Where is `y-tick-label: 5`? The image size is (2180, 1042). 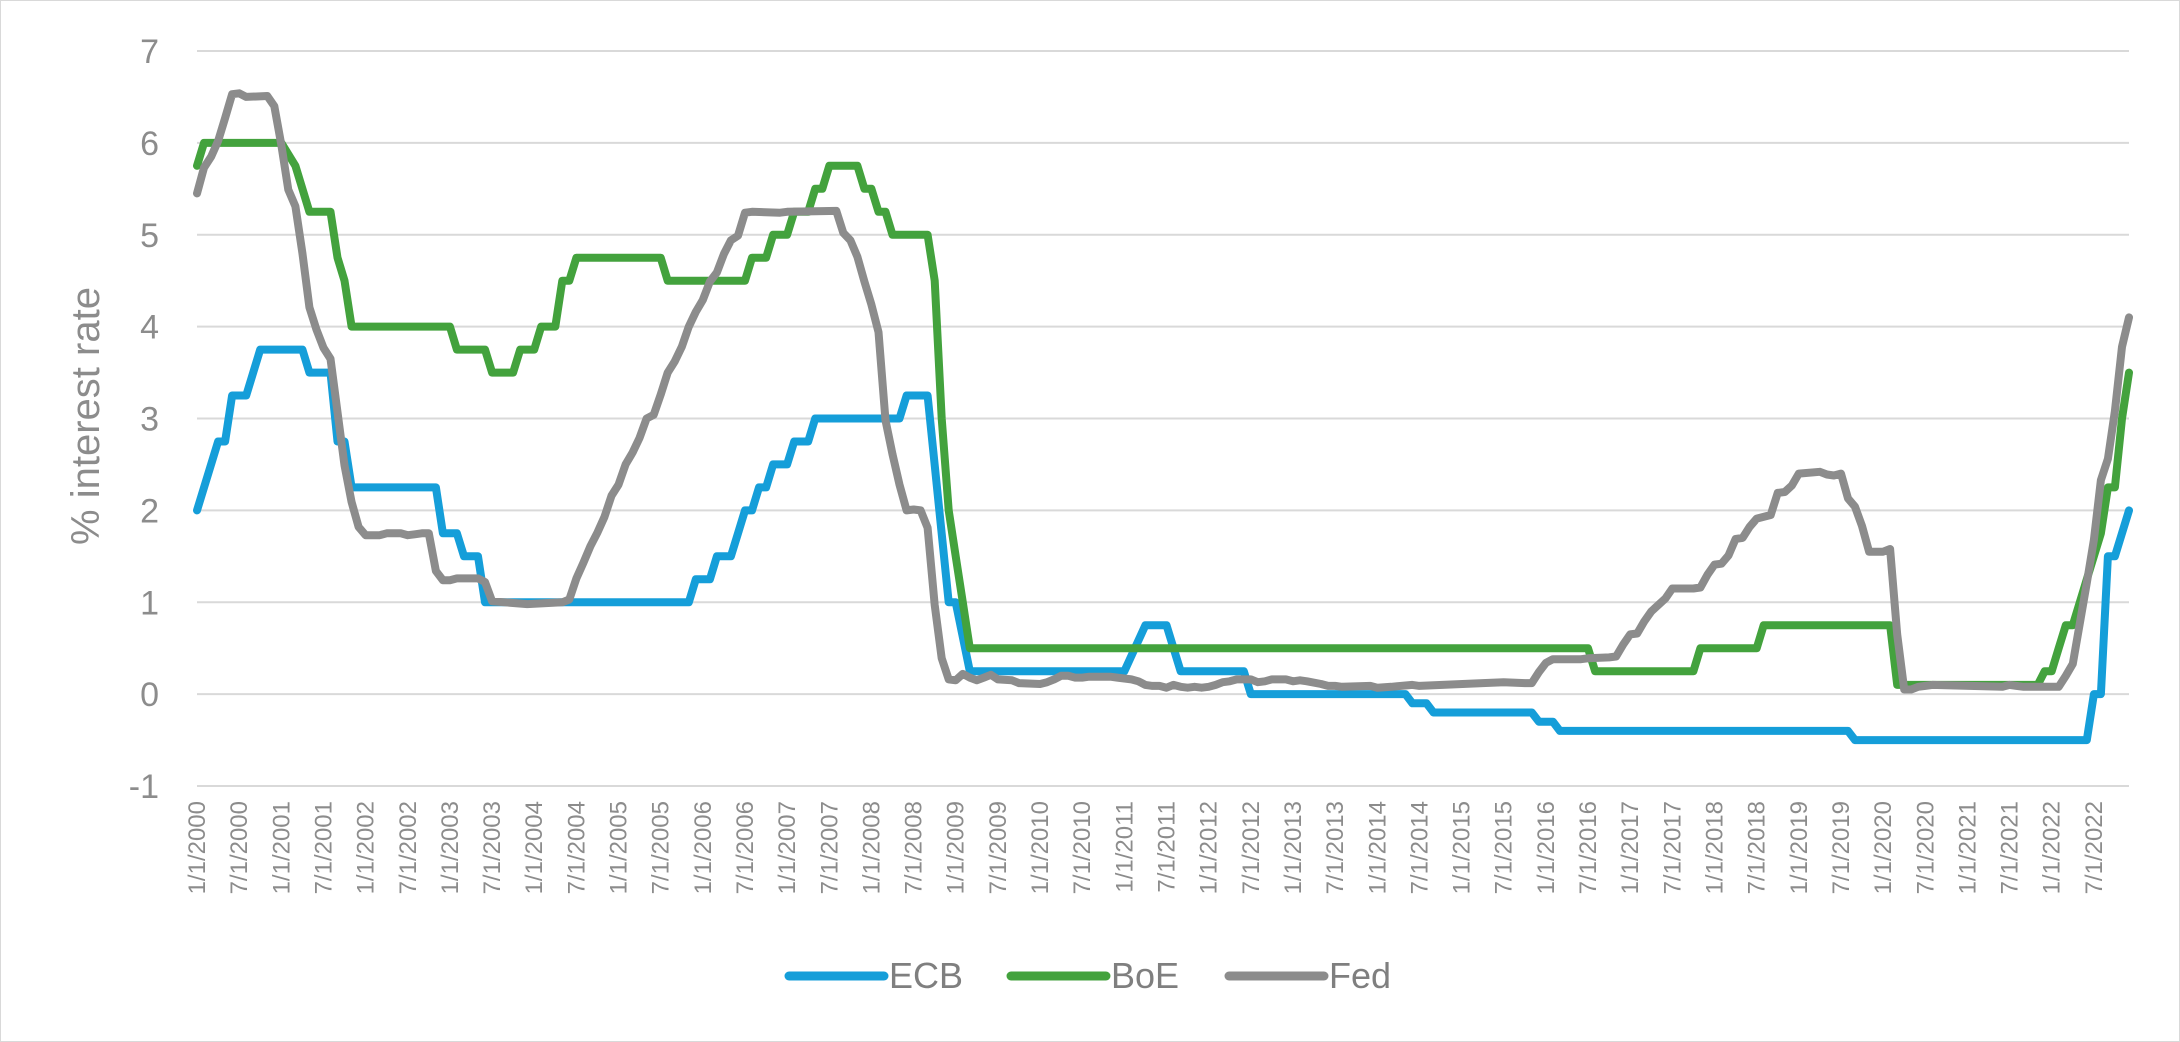
y-tick-label: 5 is located at coordinates (149, 236).